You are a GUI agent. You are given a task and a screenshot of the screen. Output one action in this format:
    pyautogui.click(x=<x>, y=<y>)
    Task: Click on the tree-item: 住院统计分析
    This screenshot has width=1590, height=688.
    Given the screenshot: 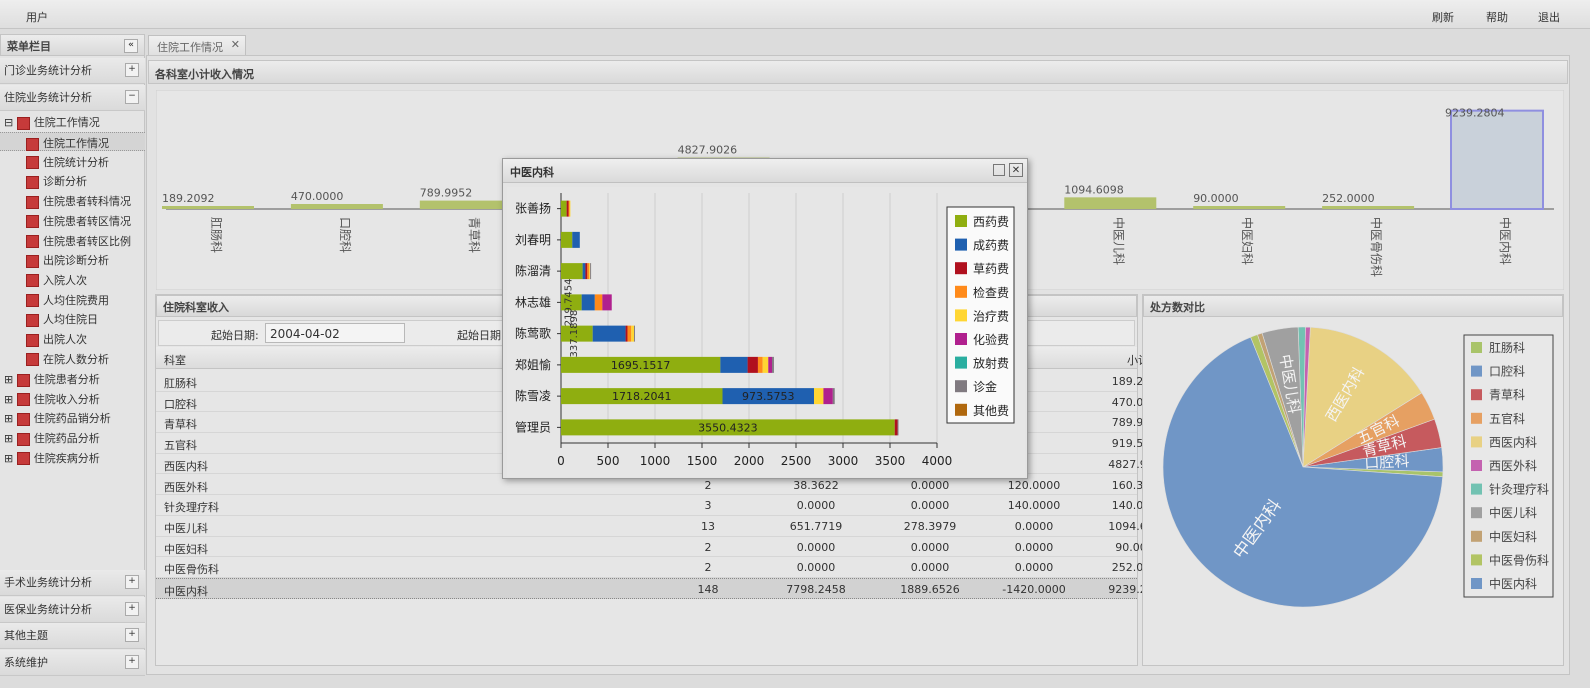 What is the action you would take?
    pyautogui.click(x=54, y=161)
    